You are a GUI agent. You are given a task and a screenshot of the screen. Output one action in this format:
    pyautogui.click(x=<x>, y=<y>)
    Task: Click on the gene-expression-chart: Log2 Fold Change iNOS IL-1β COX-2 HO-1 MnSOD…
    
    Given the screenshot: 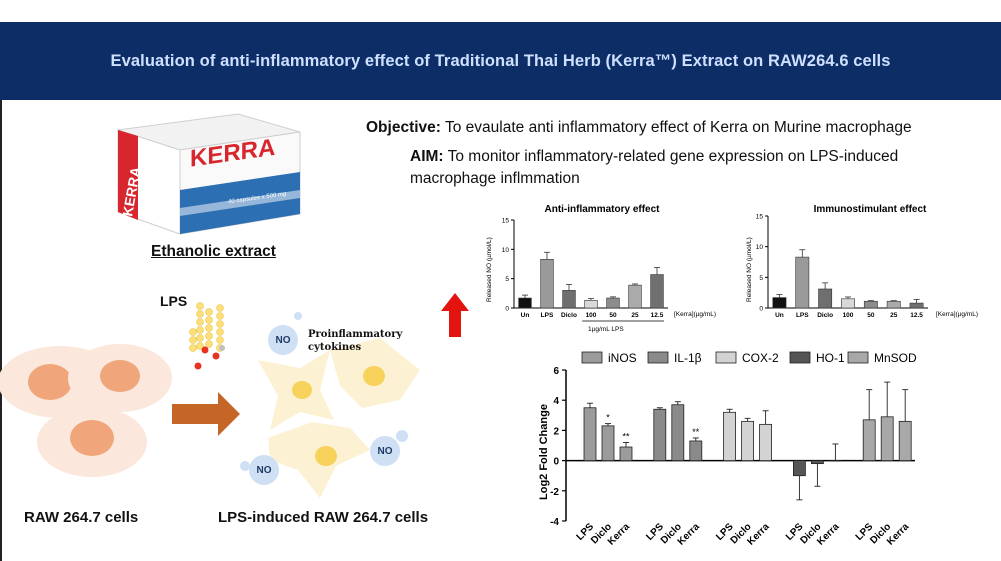 What is the action you would take?
    pyautogui.click(x=727, y=449)
    